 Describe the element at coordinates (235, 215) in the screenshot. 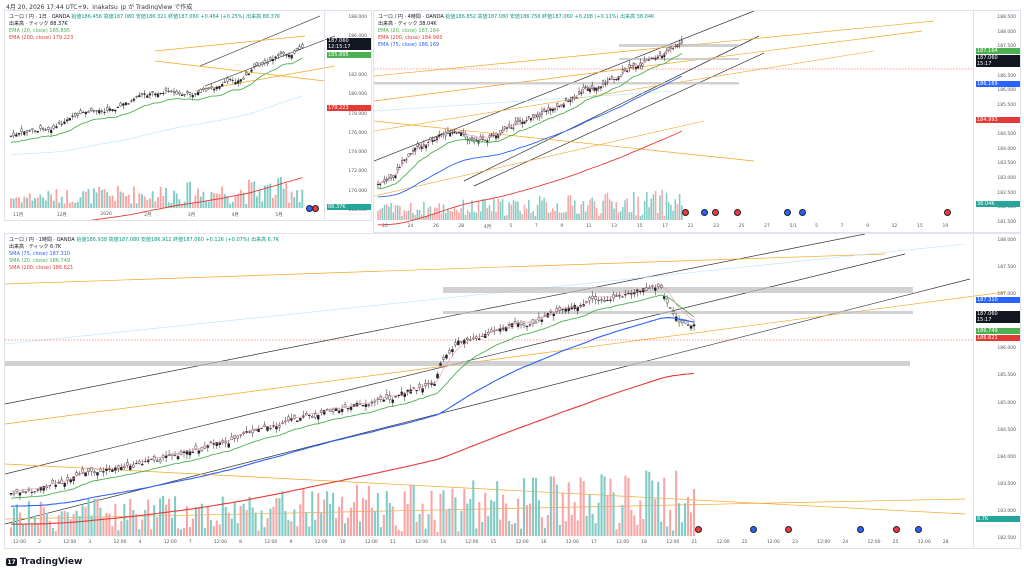

I see `time-tick-label: 4月` at that location.